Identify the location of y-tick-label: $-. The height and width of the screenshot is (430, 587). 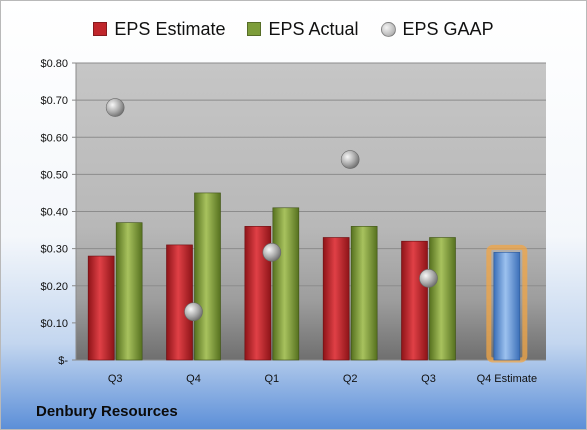
(63, 361).